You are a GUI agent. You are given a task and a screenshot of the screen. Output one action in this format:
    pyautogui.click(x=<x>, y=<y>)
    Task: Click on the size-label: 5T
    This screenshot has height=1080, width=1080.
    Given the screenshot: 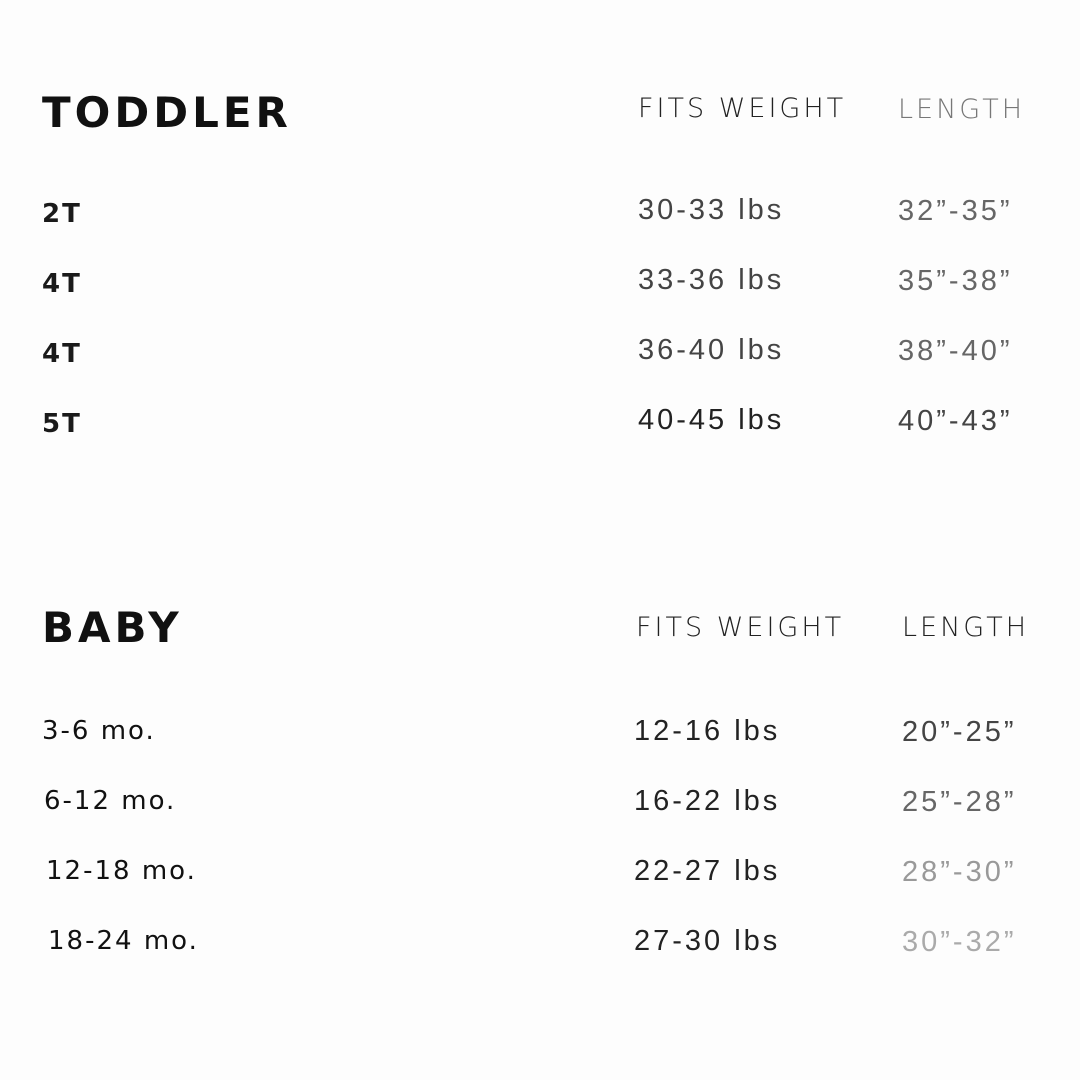 What is the action you would take?
    pyautogui.click(x=62, y=424)
    